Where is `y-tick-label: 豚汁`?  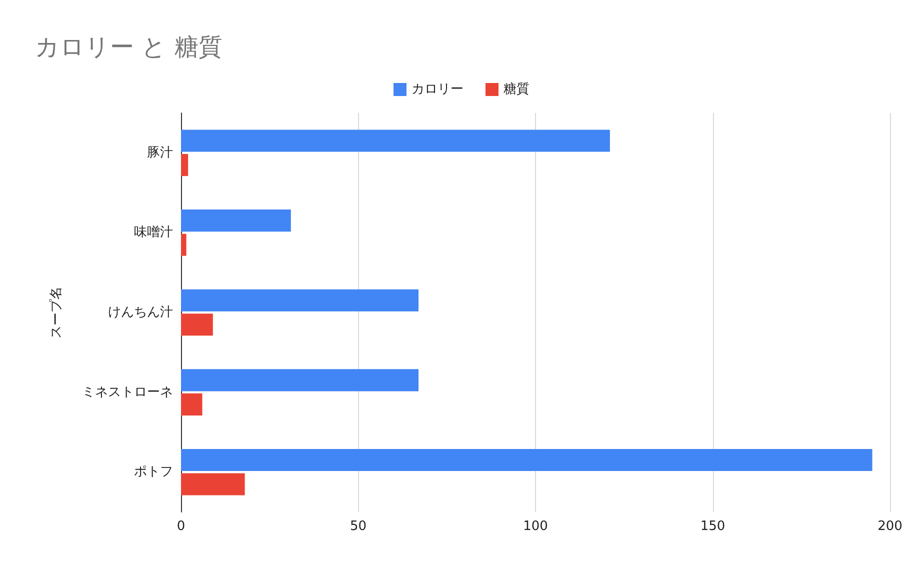
y-tick-label: 豚汁 is located at coordinates (160, 152).